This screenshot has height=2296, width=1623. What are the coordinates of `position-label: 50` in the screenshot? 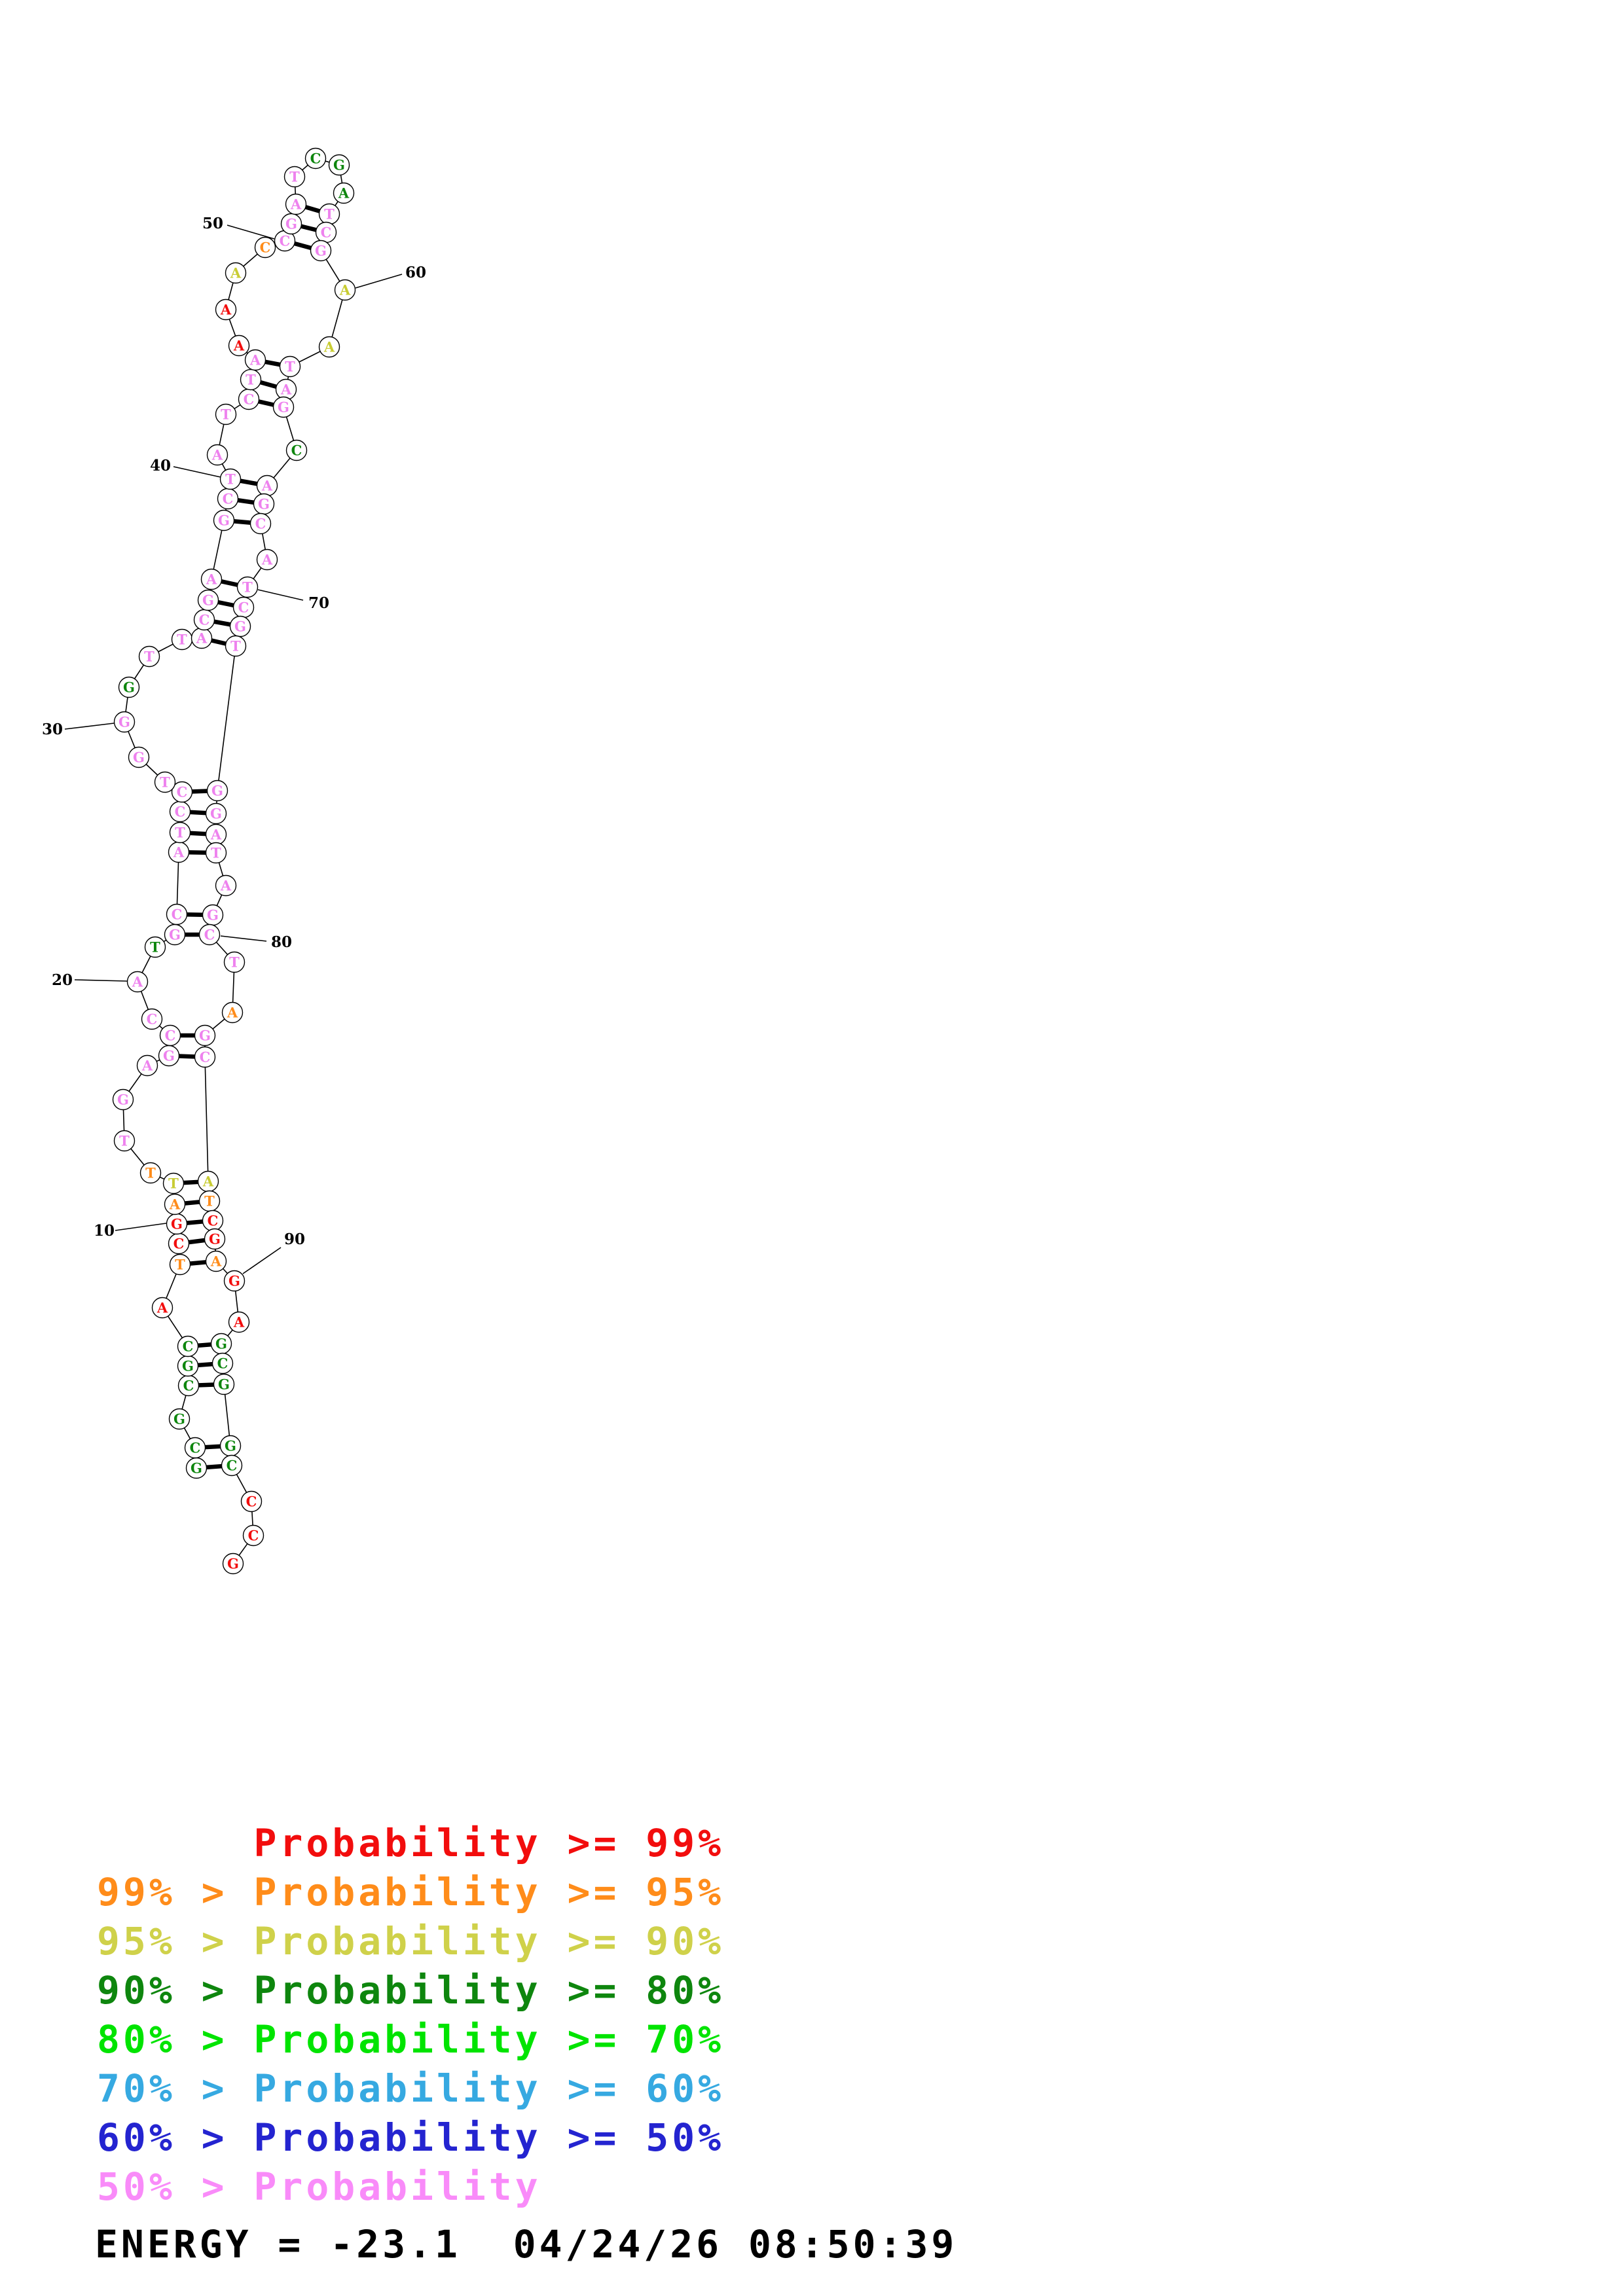 It's located at (212, 223).